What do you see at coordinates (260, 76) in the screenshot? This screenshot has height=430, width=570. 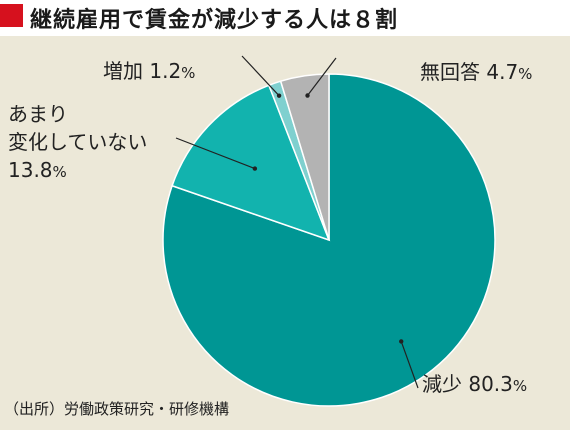 I see `leader-increase` at bounding box center [260, 76].